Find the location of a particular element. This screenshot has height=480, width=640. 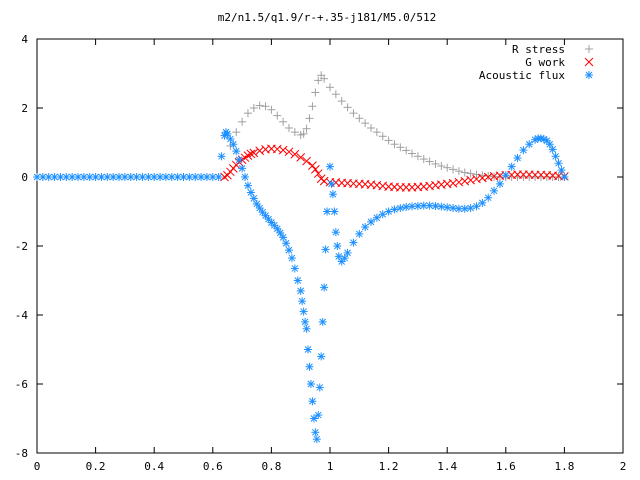

x-tick-label: 0 is located at coordinates (37, 466).